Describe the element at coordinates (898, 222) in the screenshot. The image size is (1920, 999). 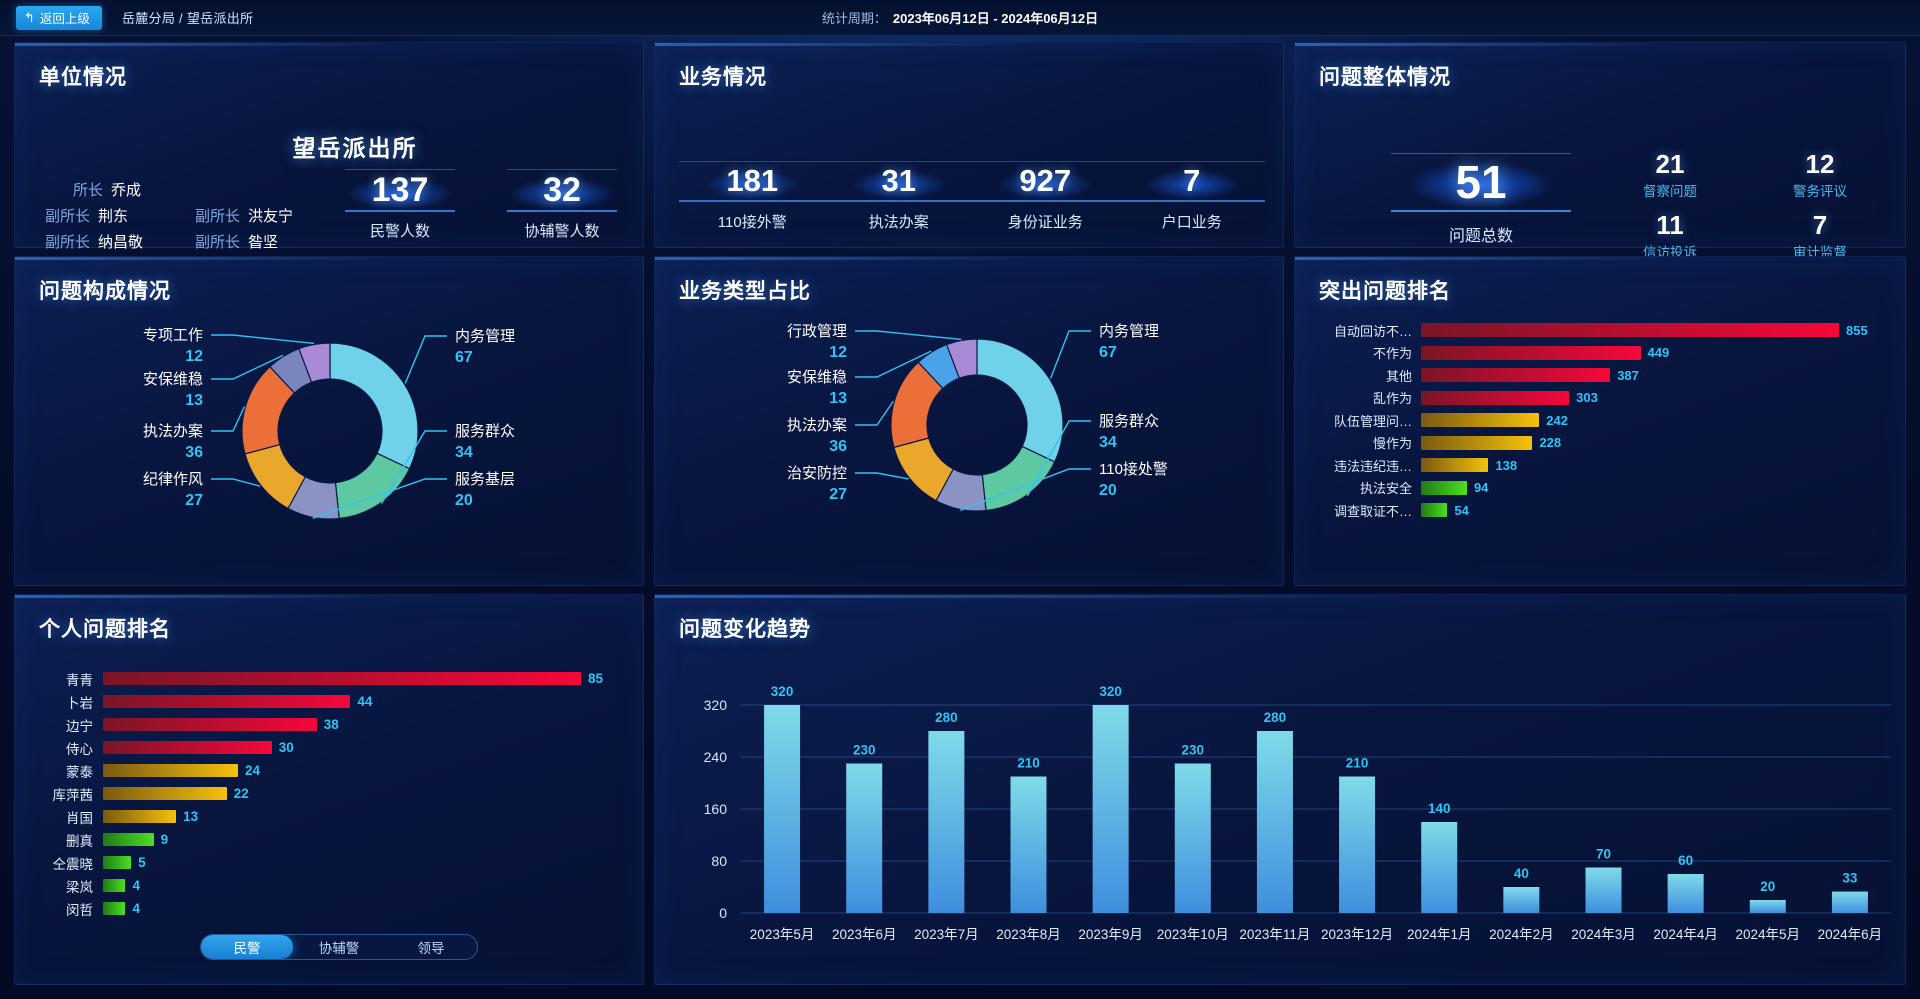
I see `business-stat-caption: 执法办案` at that location.